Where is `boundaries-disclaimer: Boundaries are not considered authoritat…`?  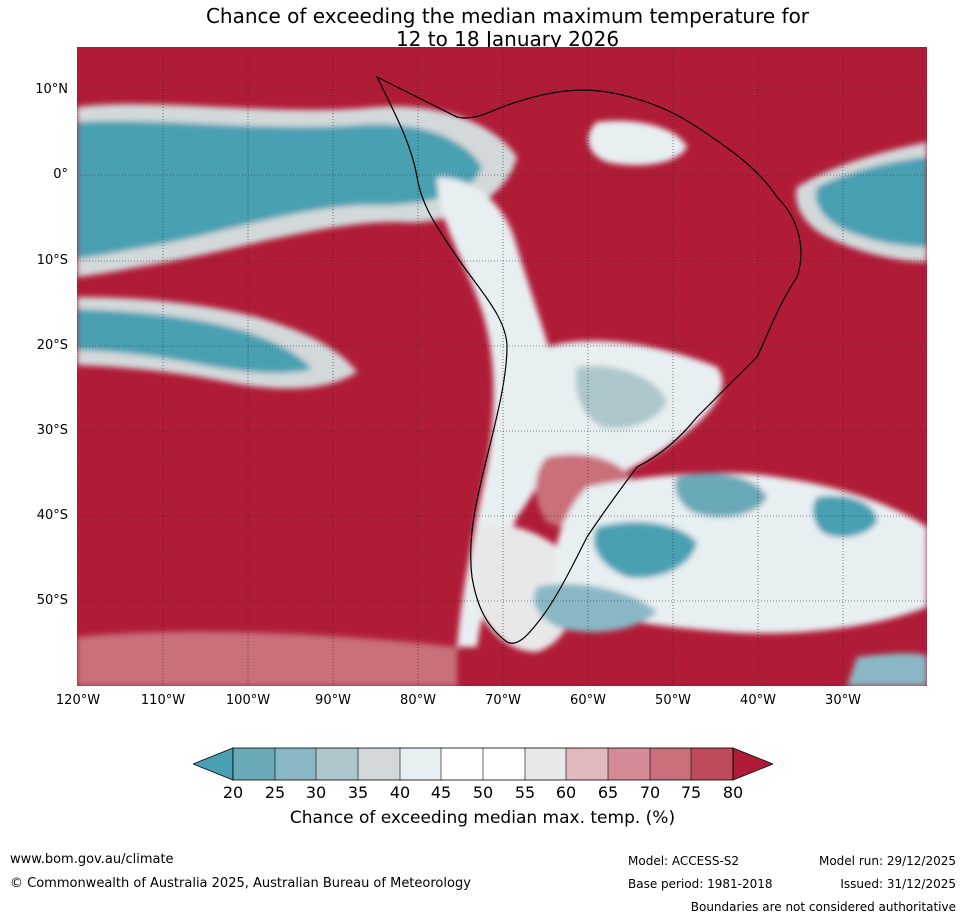
boundaries-disclaimer: Boundaries are not considered authoritat… is located at coordinates (823, 907).